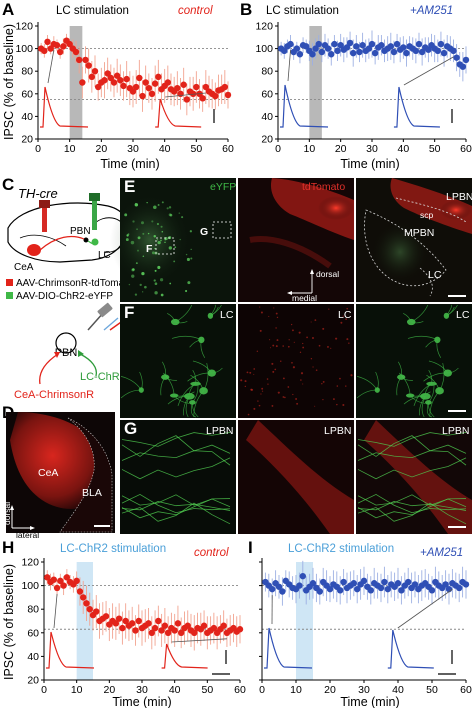  Describe the element at coordinates (345, 315) in the screenshot. I see `panel-f-region-2: LC` at that location.